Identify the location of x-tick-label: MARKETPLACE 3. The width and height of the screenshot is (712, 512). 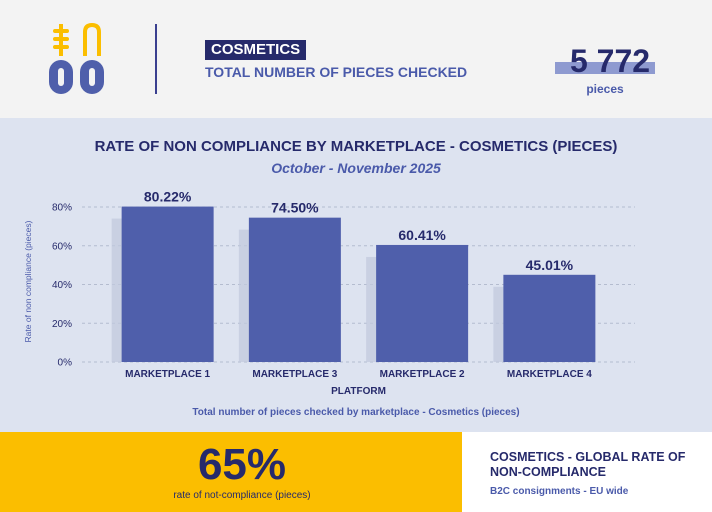
(294, 374).